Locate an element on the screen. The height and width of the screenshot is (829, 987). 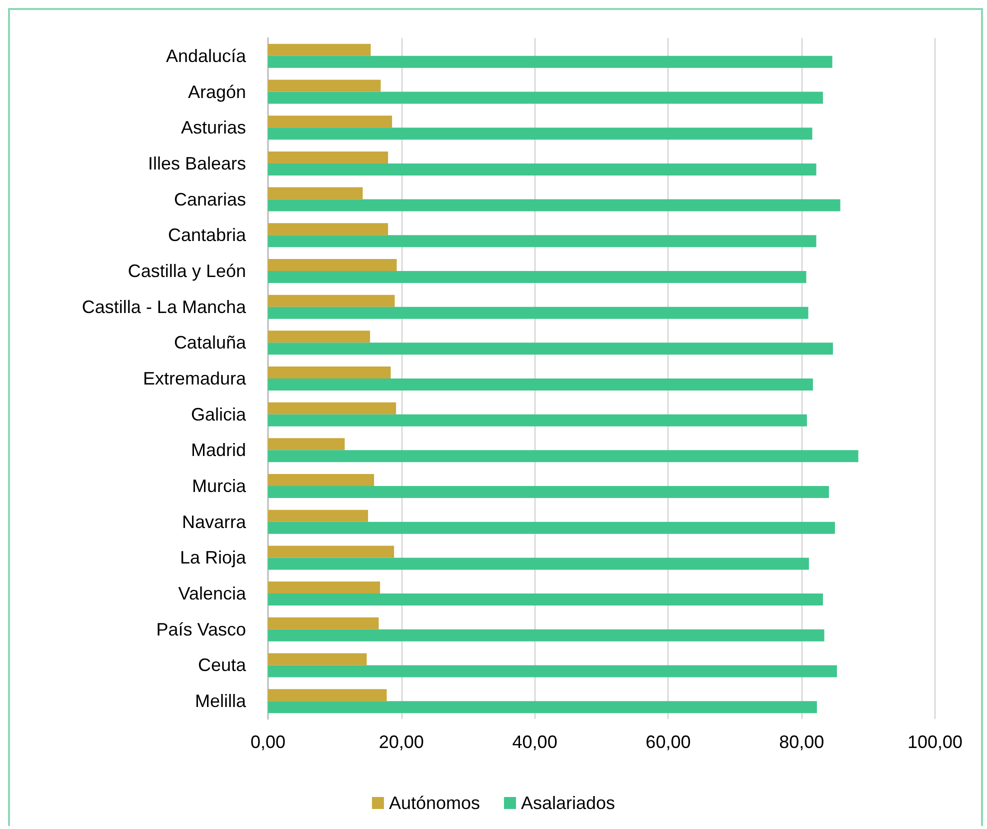
legend-label: Autónomos is located at coordinates (434, 803).